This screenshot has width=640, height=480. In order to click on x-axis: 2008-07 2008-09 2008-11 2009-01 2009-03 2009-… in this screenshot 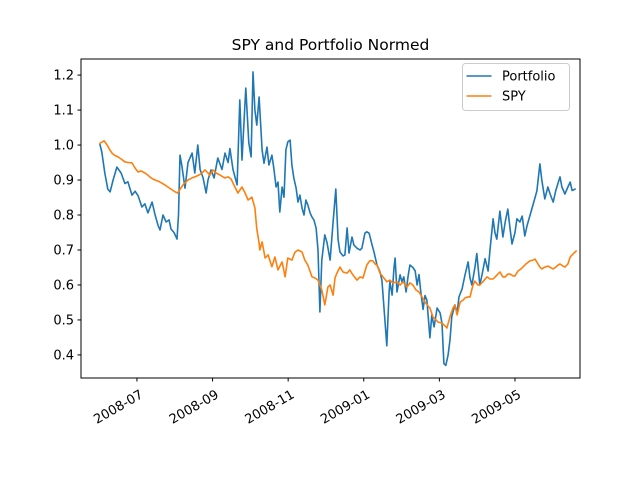, I will do `click(307, 403)`.